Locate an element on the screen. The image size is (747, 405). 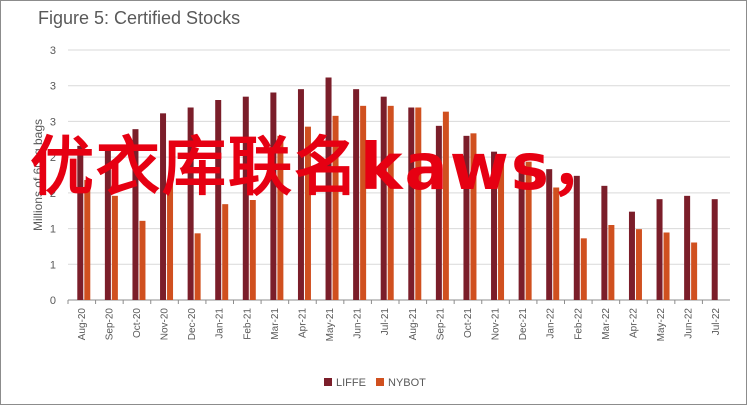
legend-label-nybot: NYBOT is located at coordinates (407, 383).